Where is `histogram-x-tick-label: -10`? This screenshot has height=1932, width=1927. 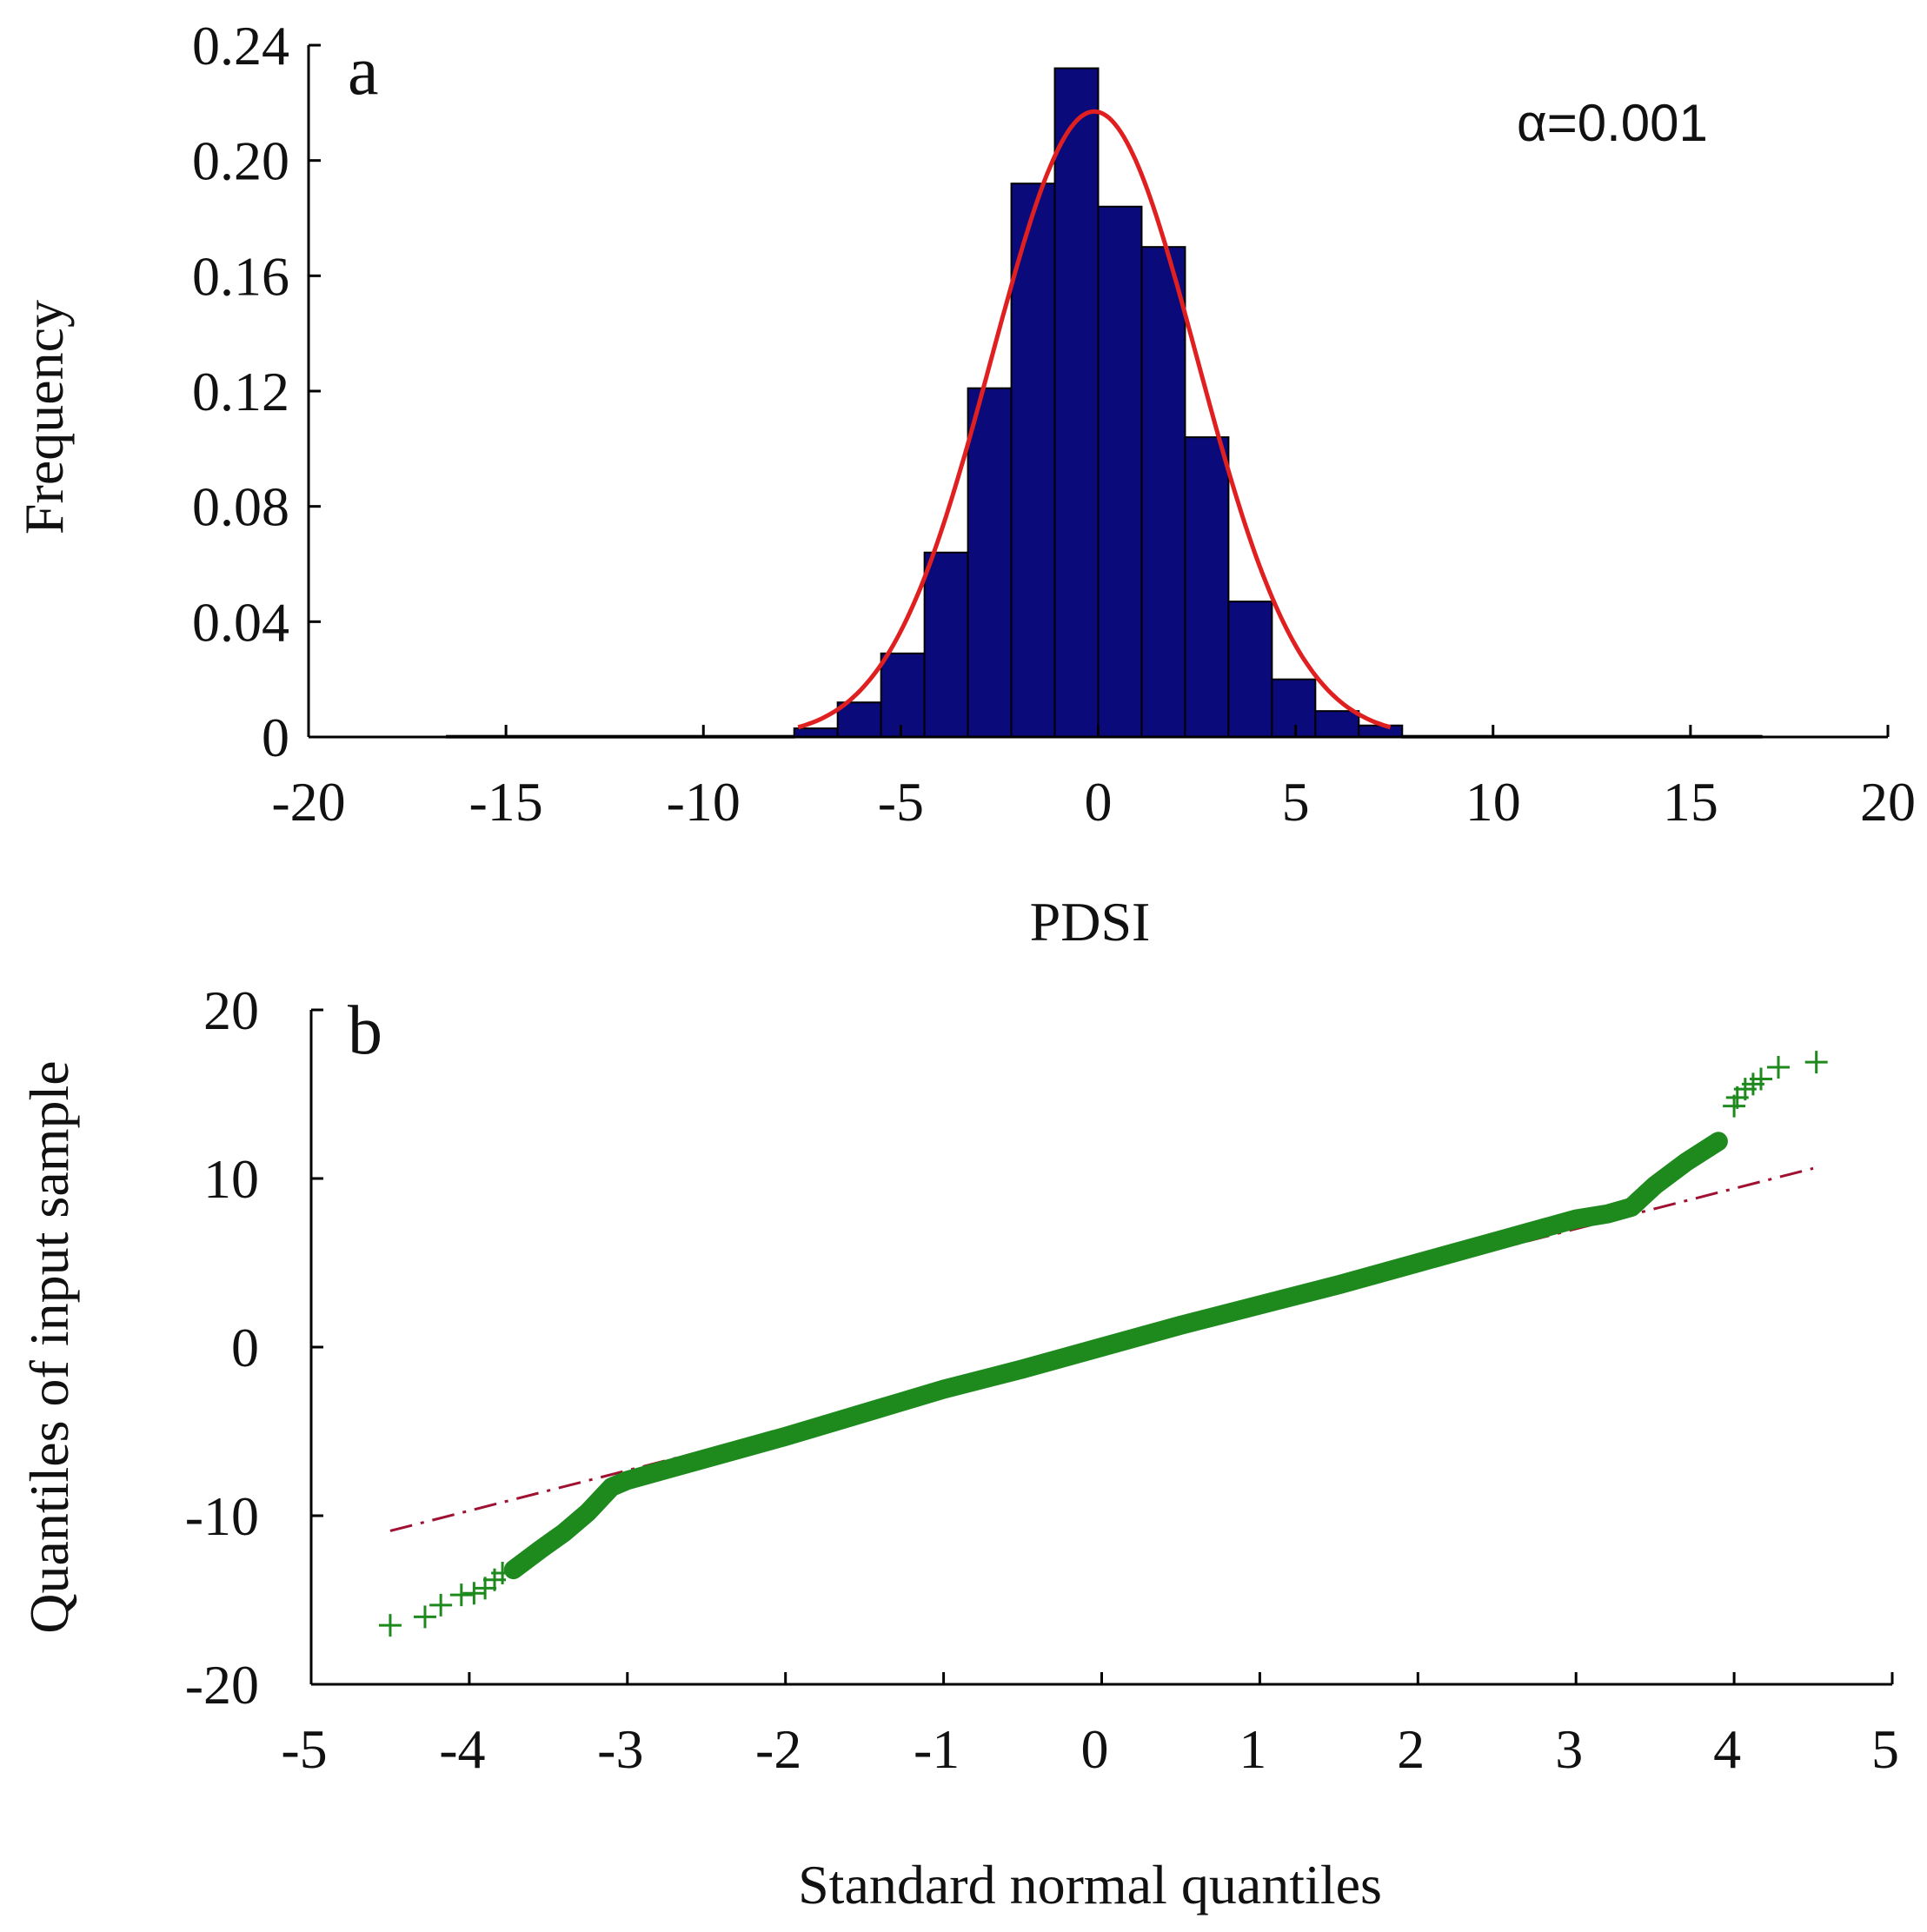
histogram-x-tick-label: -10 is located at coordinates (704, 802).